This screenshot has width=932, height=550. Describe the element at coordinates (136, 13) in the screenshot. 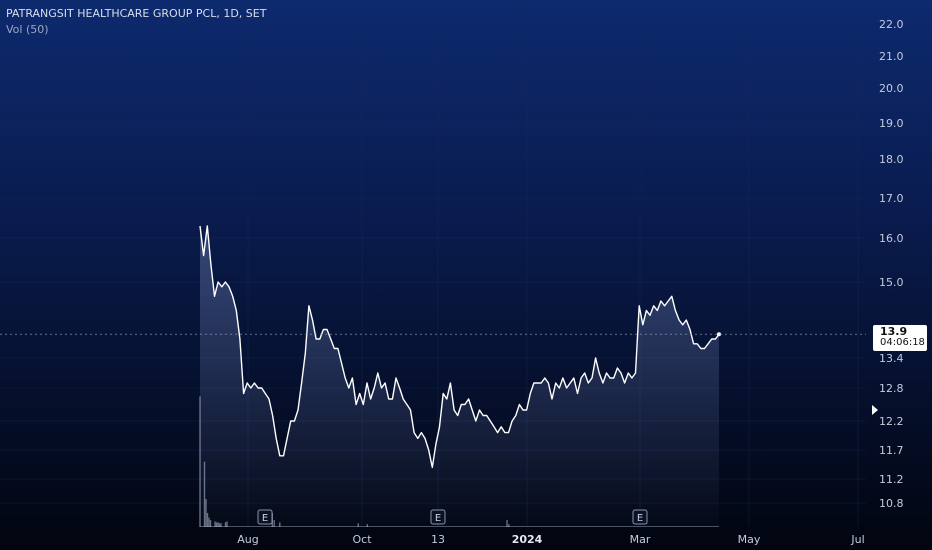

I see `symbol-title: PATRANGSIT HEALTHCARE GROUP PCL, 1D, SET` at that location.